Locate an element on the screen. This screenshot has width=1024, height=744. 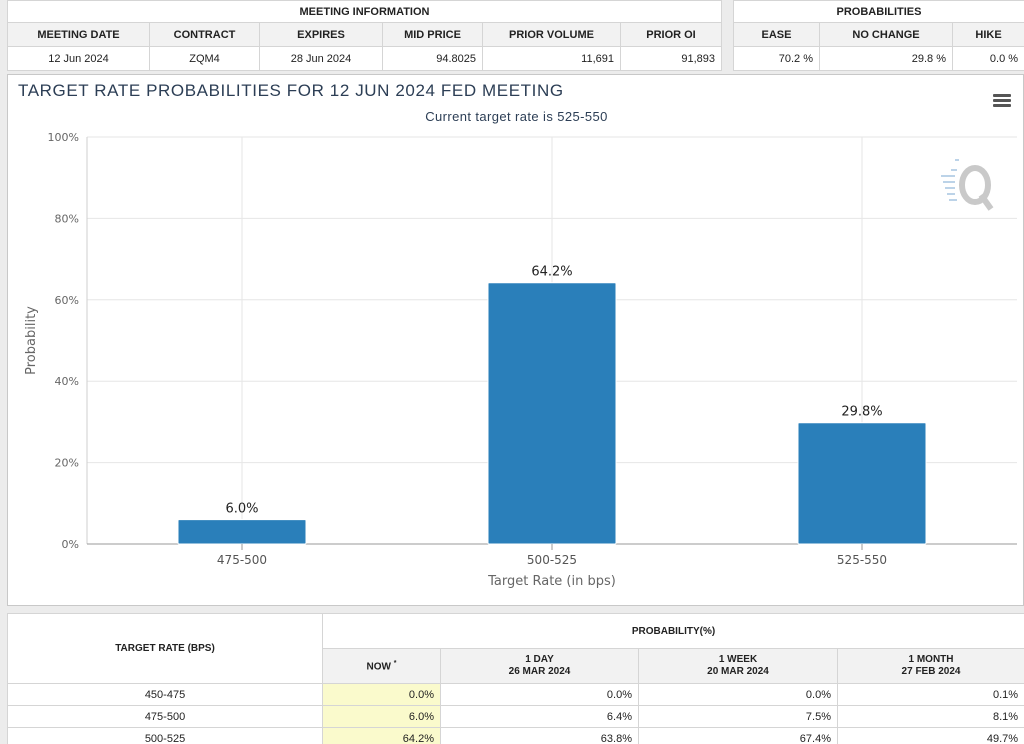
rate-cell: 475-500 is located at coordinates (165, 716).